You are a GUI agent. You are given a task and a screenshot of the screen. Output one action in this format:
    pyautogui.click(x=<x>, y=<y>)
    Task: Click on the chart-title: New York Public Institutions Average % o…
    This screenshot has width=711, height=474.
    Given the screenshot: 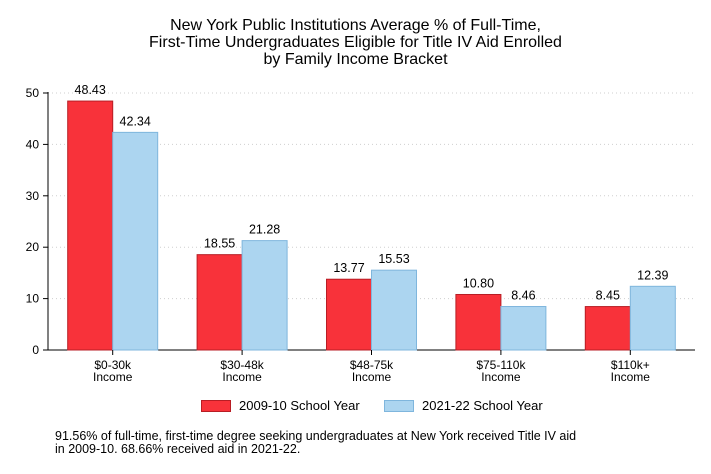 What is the action you would take?
    pyautogui.click(x=355, y=42)
    